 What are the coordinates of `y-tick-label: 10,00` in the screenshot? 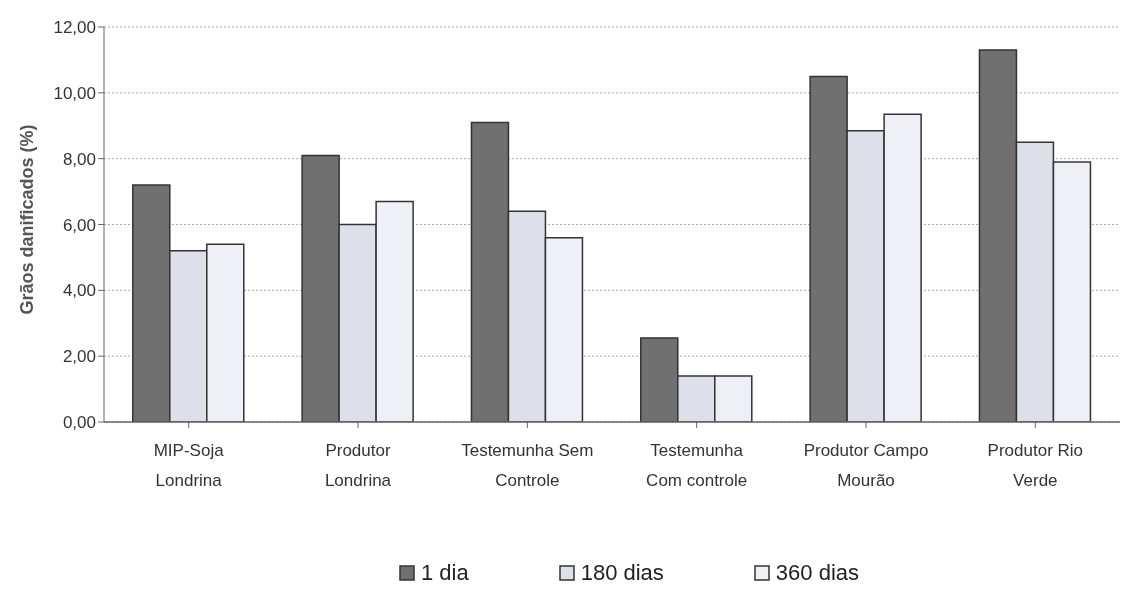 It's located at (74, 93).